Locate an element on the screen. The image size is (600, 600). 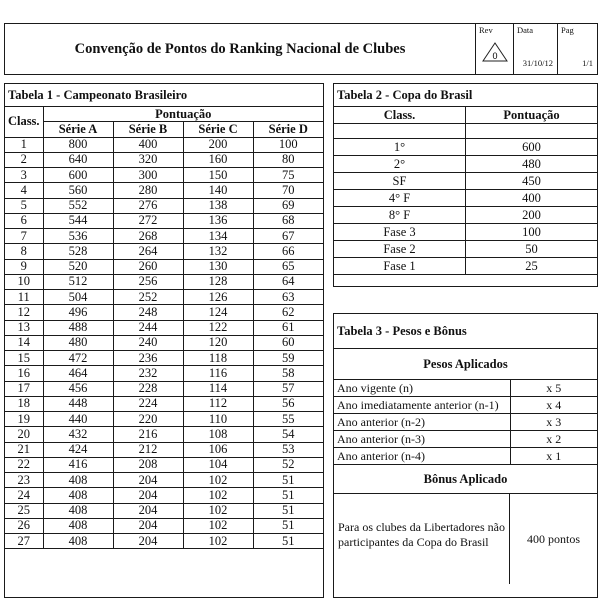
class-cell: 4° F is located at coordinates (400, 198).